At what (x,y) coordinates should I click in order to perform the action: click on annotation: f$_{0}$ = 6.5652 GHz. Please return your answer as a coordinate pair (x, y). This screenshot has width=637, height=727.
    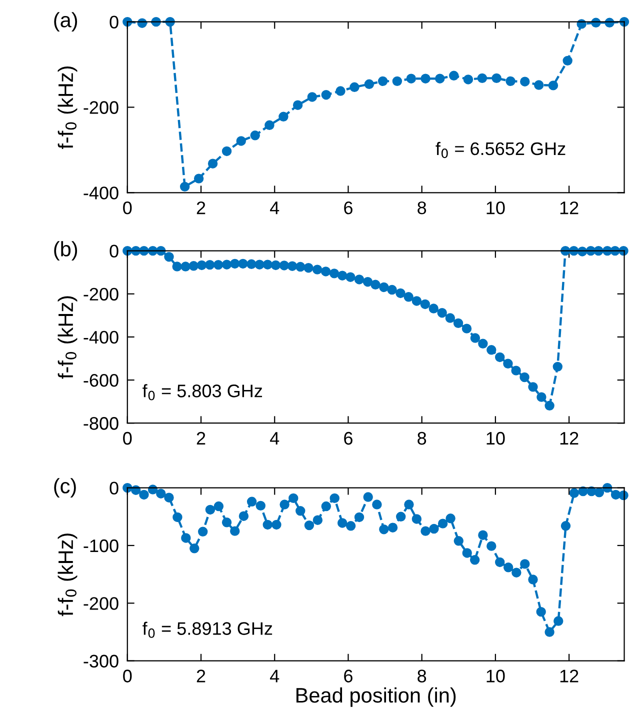
    Looking at the image, I should click on (501, 150).